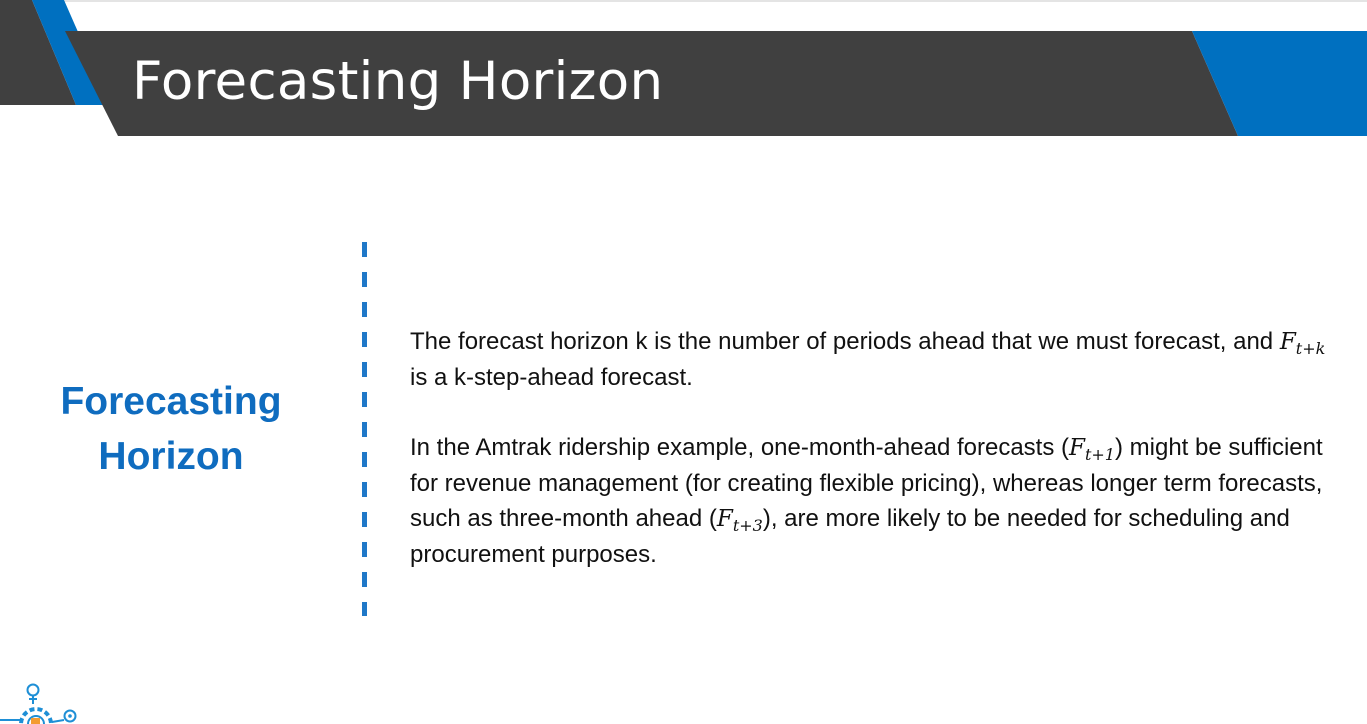 This screenshot has height=724, width=1367. I want to click on lightbulb-icon, so click(33, 693).